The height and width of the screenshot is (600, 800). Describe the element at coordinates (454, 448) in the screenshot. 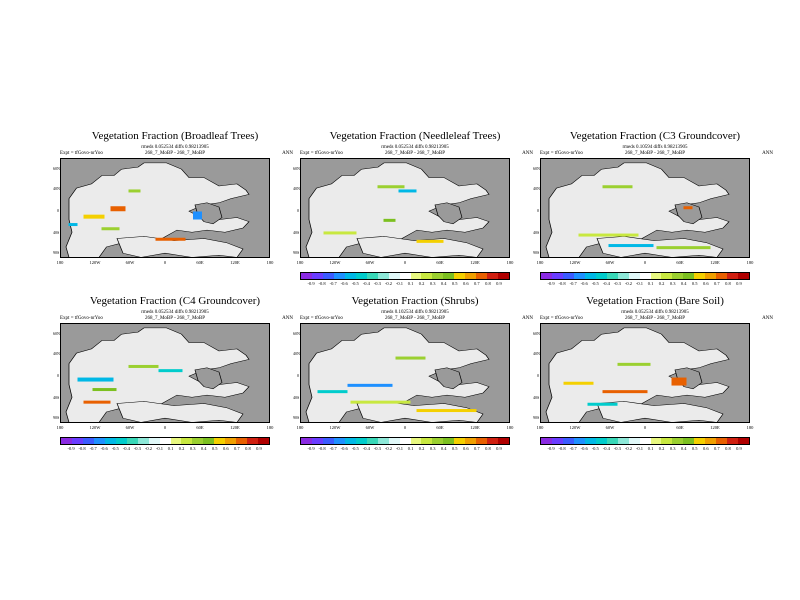

I see `colorbar-tick-label: 0.5` at that location.